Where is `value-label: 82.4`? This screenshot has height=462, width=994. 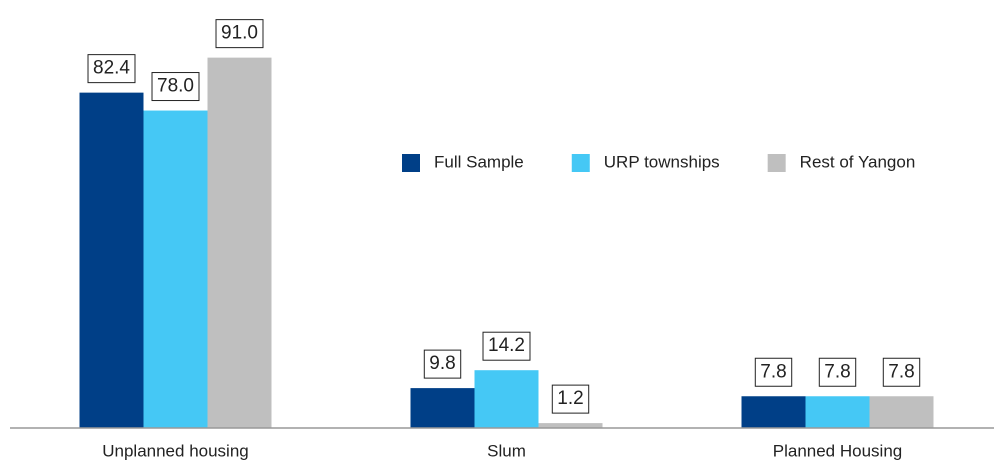
value-label: 82.4 is located at coordinates (111, 68).